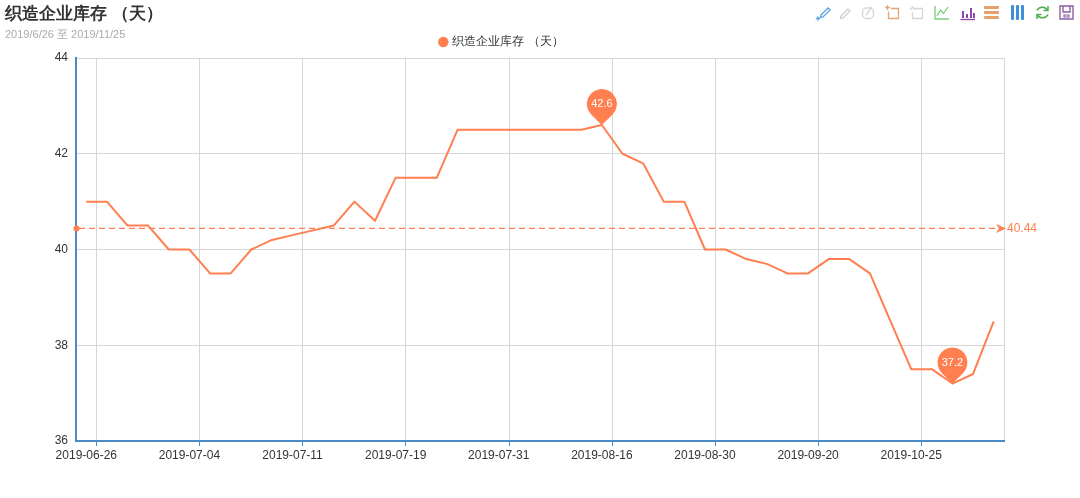 Image resolution: width=1080 pixels, height=498 pixels. I want to click on x-tick-label: 2019-08-30, so click(705, 454).